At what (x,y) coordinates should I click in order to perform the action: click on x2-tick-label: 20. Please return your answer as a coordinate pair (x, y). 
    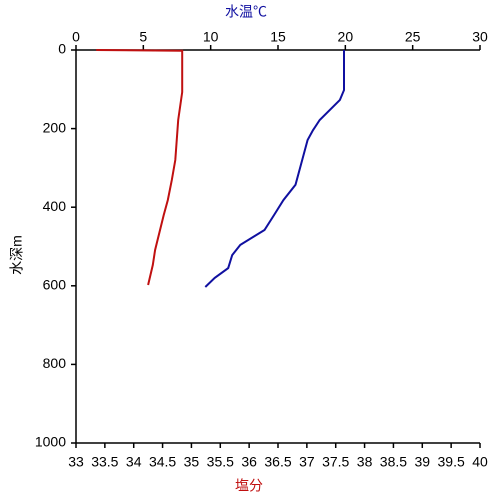
    Looking at the image, I should click on (346, 37).